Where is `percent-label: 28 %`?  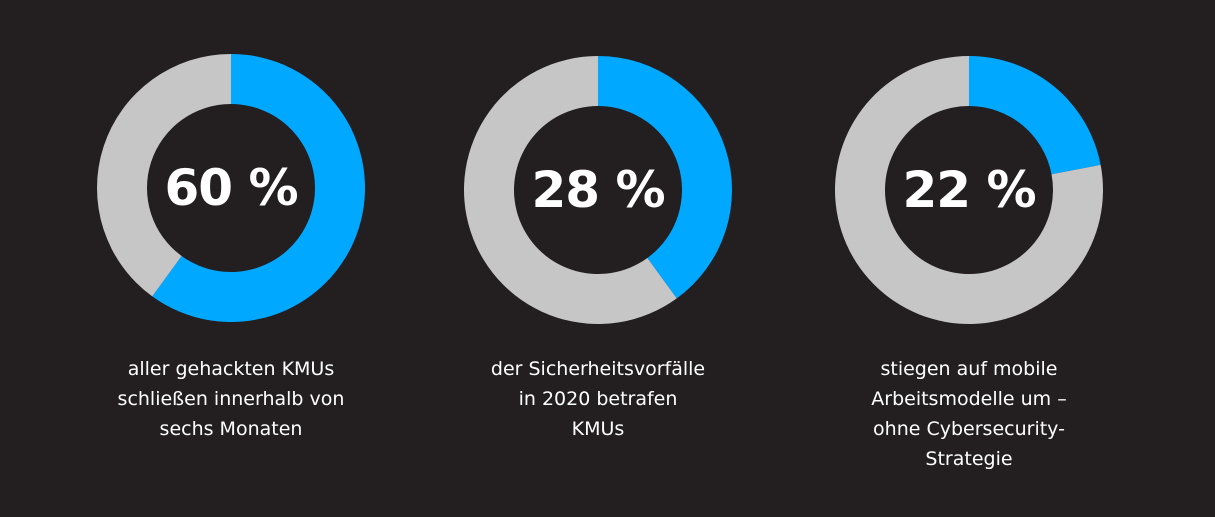 percent-label: 28 % is located at coordinates (598, 190).